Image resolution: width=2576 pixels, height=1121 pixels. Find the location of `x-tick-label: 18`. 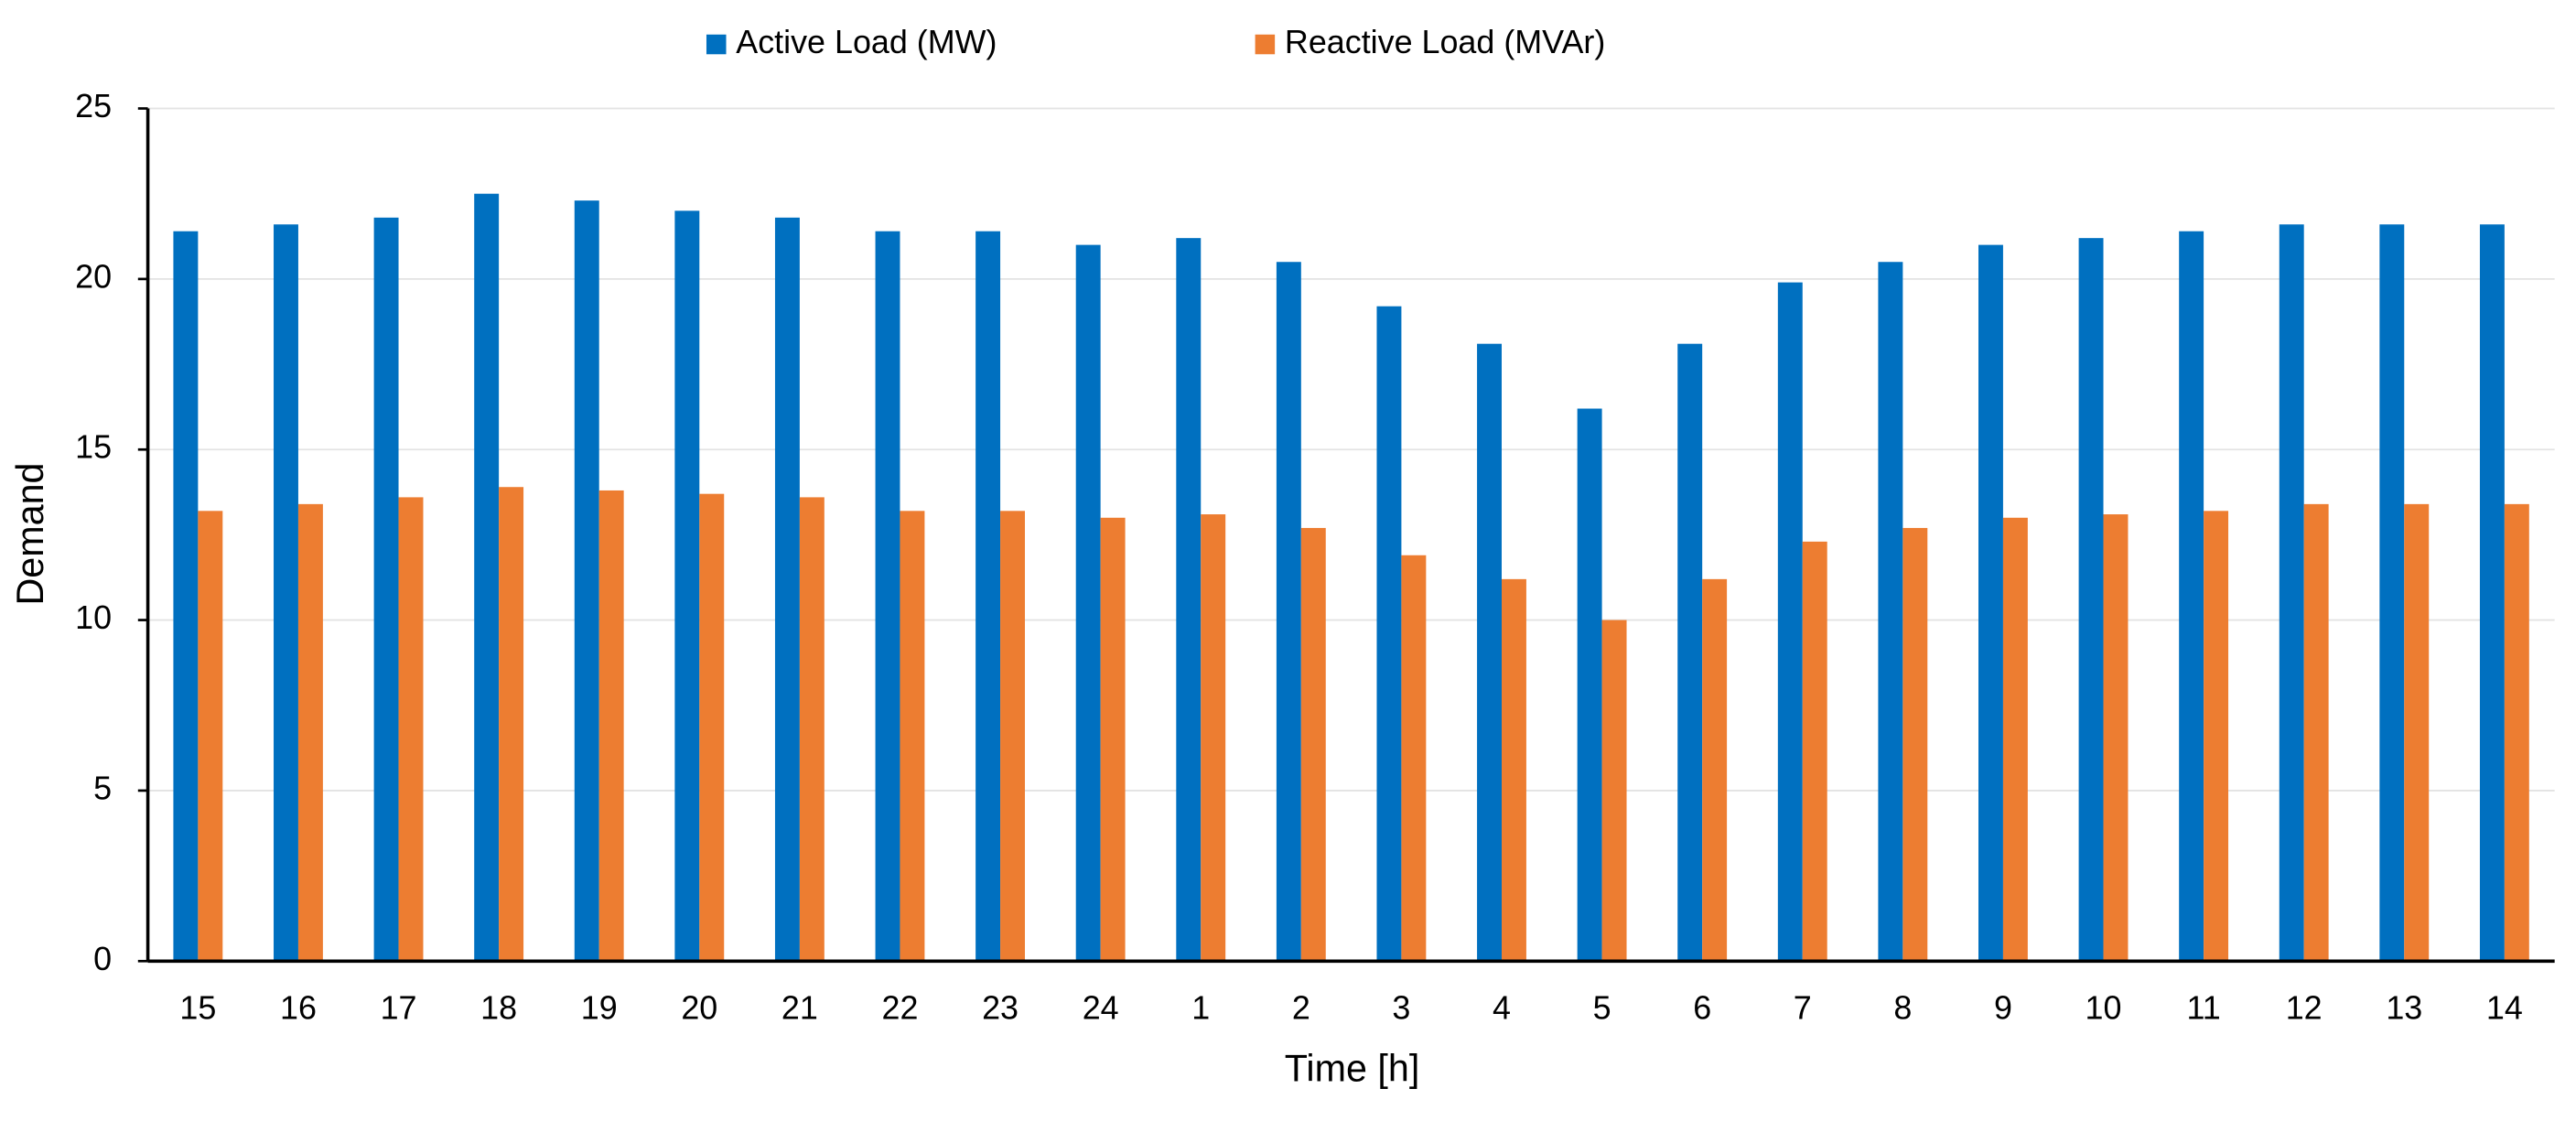

x-tick-label: 18 is located at coordinates (498, 1008).